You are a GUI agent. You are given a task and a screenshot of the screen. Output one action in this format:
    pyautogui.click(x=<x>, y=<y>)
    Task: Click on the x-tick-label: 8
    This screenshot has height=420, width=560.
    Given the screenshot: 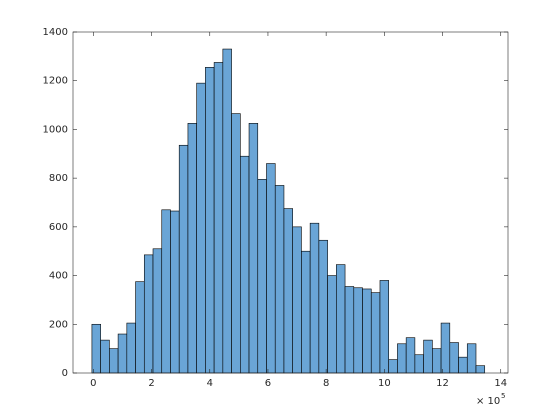 What is the action you would take?
    pyautogui.click(x=326, y=383)
    